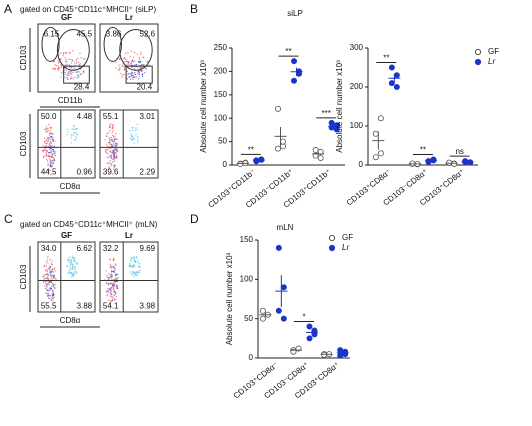 Image resolution: width=532 pixels, height=426 pixels. I want to click on panel-label: B, so click(194, 9).